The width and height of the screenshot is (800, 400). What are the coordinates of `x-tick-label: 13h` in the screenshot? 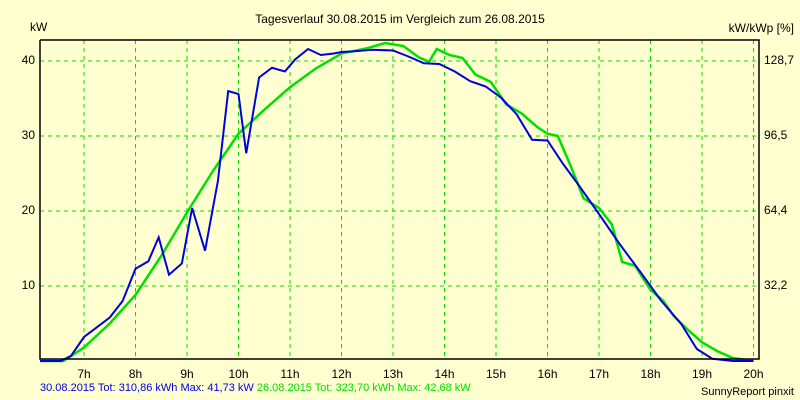 It's located at (393, 374).